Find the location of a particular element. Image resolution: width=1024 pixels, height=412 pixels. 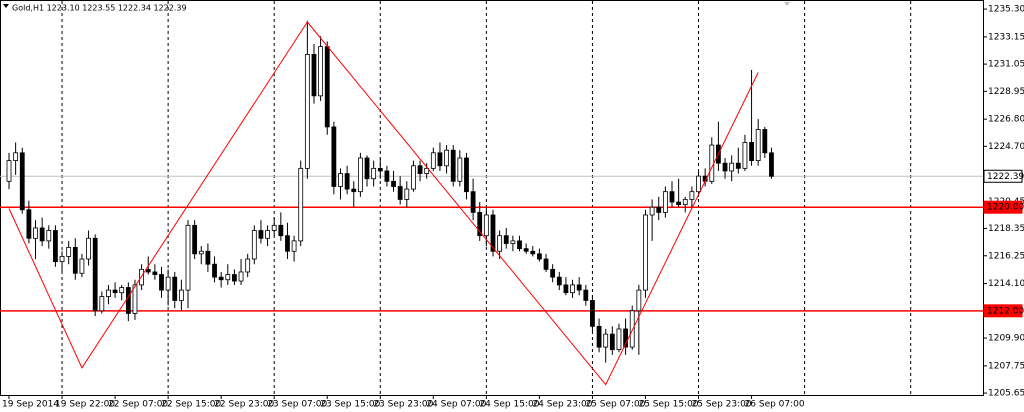

y-tick-label: 1226.80 is located at coordinates (1006, 120).